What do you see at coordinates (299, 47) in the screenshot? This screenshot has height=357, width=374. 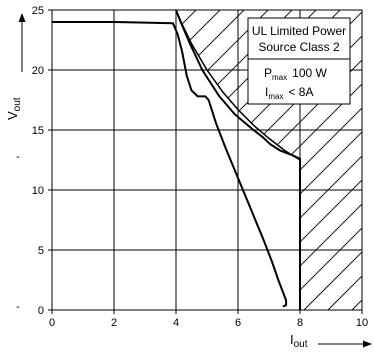 I see `annotation-title-line2: Source Class 2` at bounding box center [299, 47].